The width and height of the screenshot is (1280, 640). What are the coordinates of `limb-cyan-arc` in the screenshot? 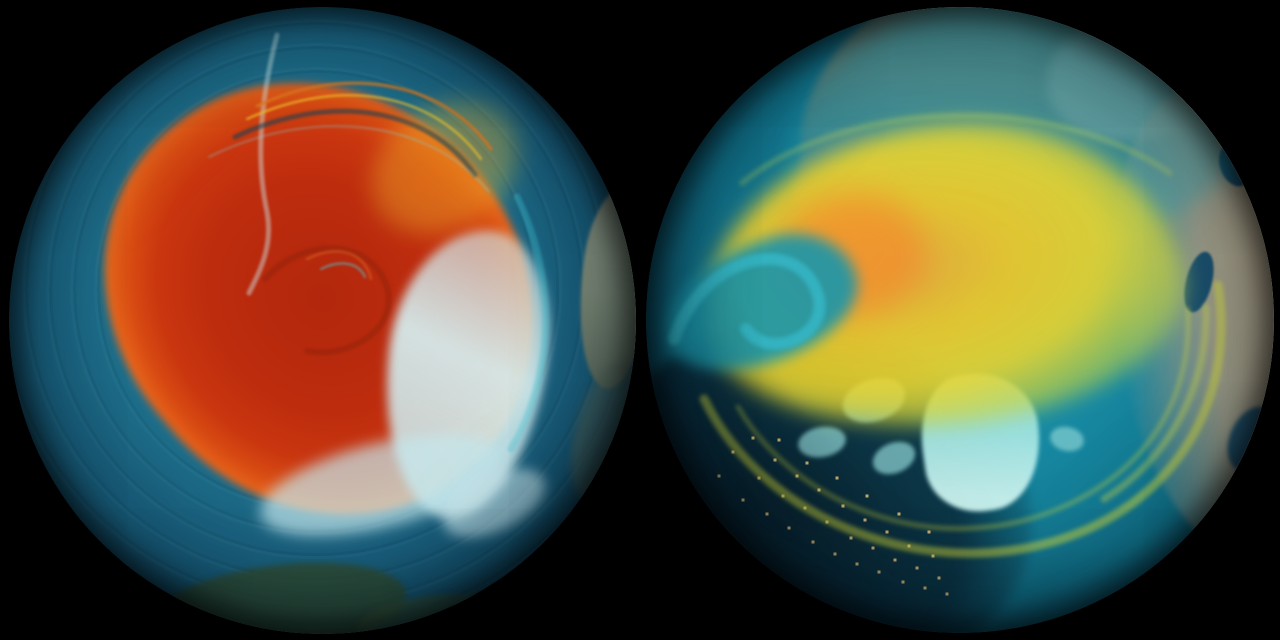 It's located at (528, 323).